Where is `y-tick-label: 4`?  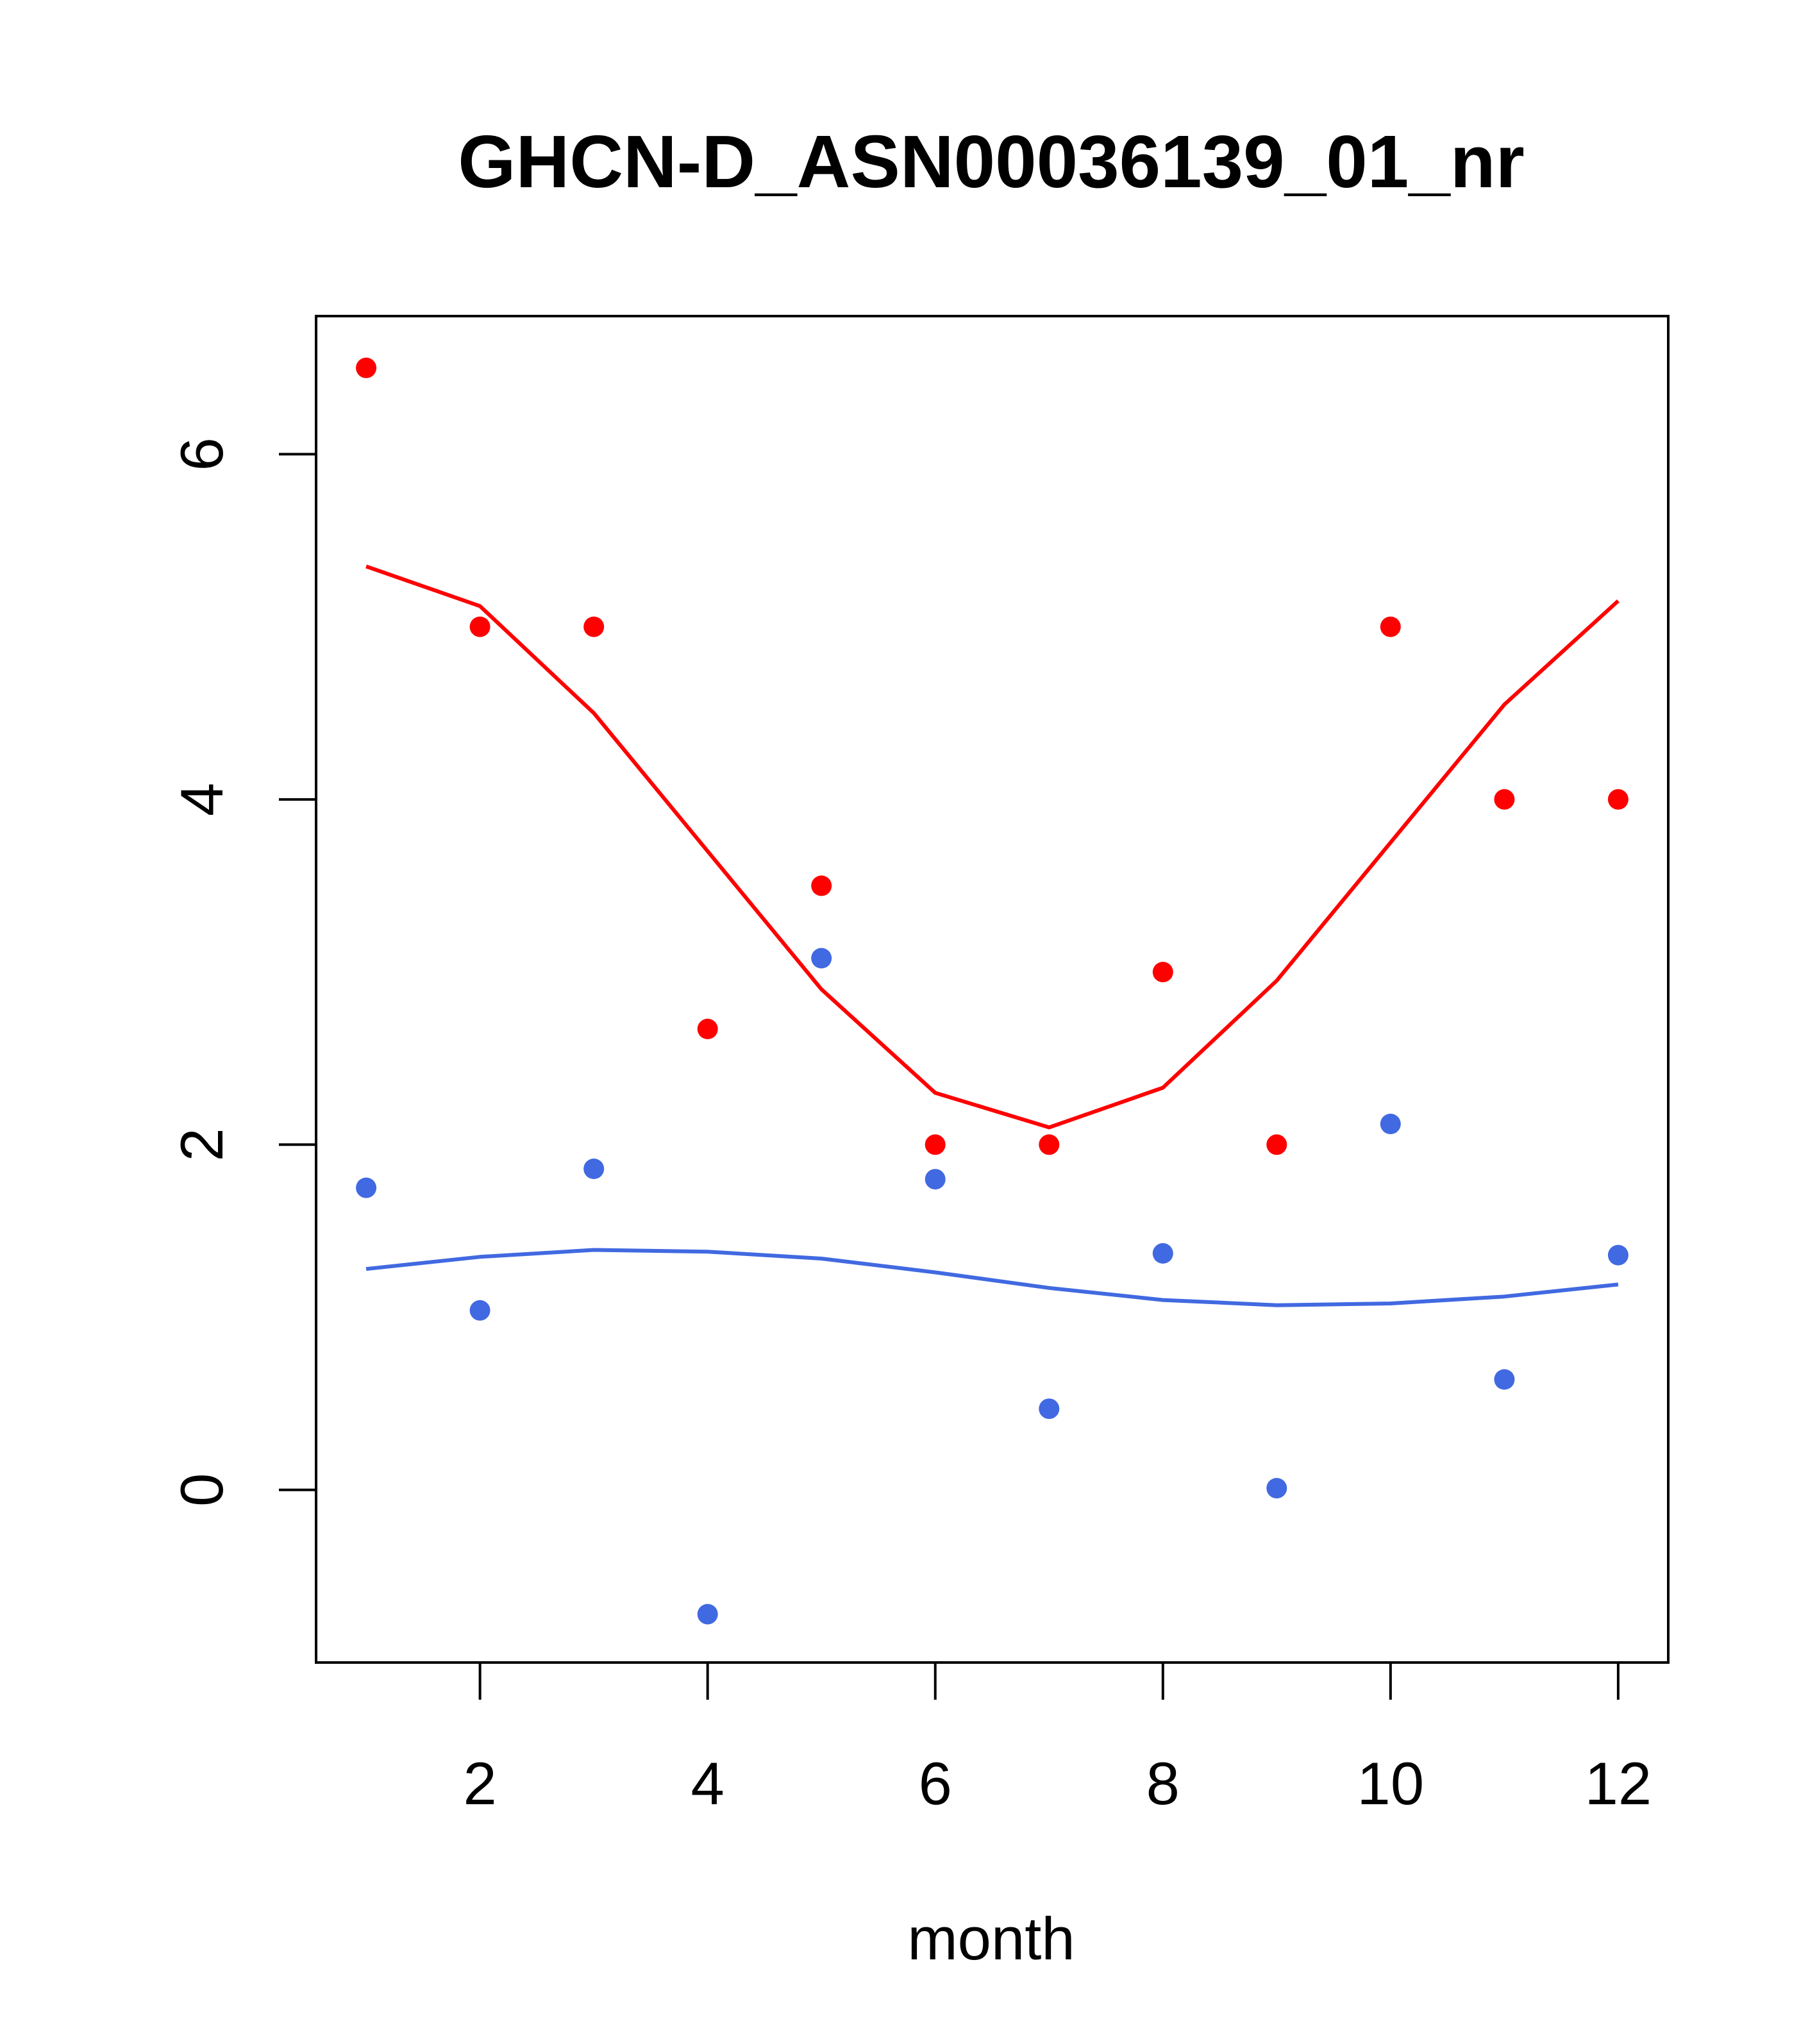 y-tick-label: 4 is located at coordinates (201, 799).